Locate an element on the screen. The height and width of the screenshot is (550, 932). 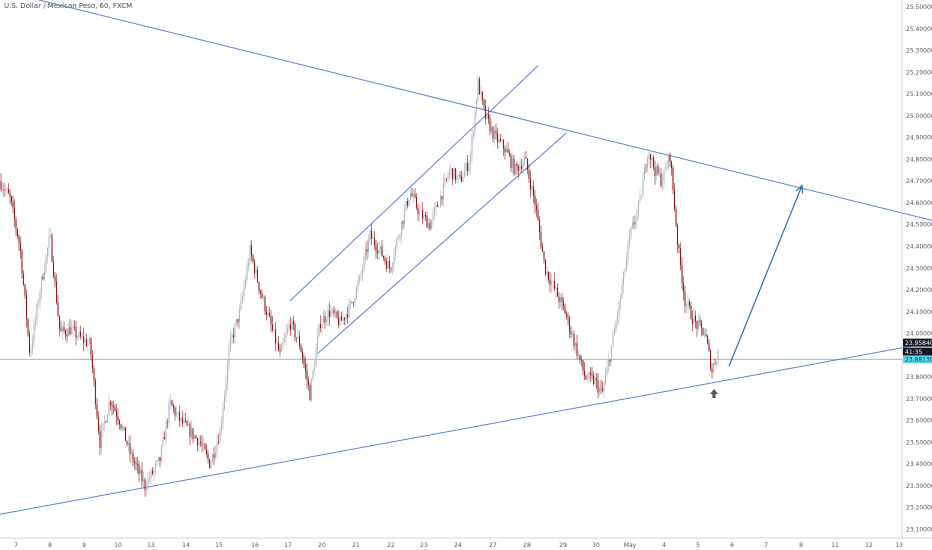
x-tick-label: 29 is located at coordinates (563, 545).